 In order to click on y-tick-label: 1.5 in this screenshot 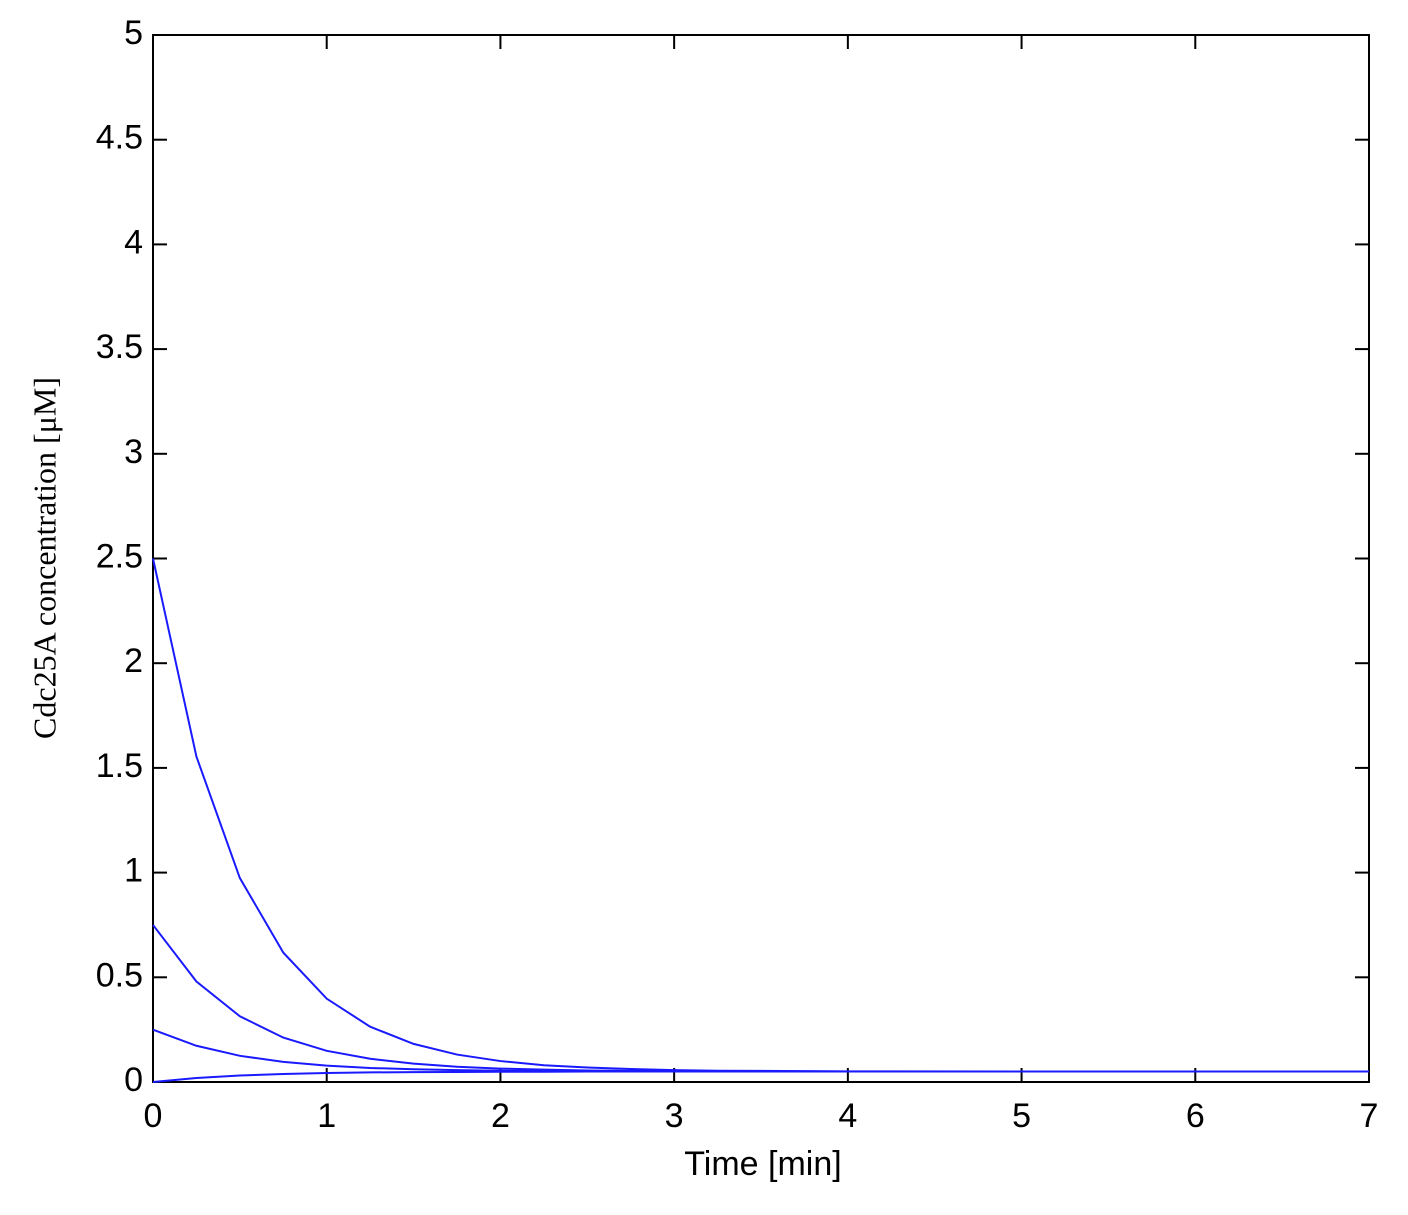, I will do `click(119, 766)`.